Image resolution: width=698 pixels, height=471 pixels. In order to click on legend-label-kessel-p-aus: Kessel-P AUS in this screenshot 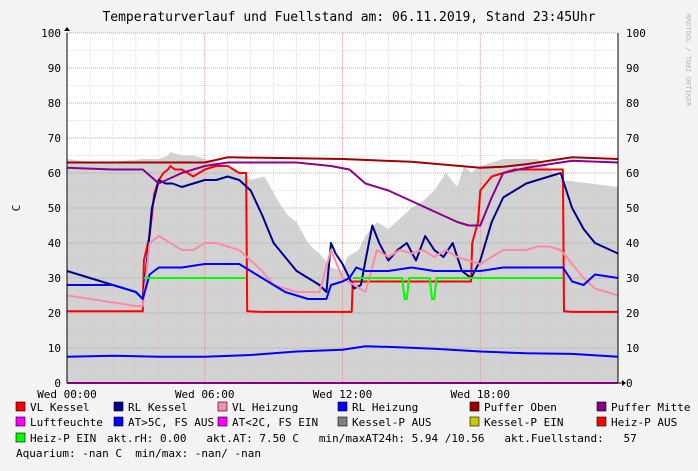, I will do `click(391, 422)`.